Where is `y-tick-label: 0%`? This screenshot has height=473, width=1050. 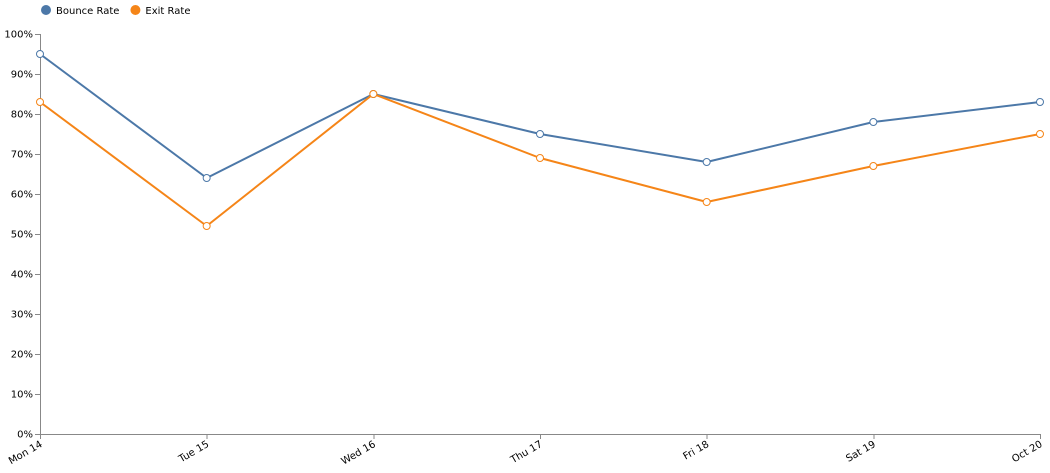
y-tick-label: 0% is located at coordinates (25, 435).